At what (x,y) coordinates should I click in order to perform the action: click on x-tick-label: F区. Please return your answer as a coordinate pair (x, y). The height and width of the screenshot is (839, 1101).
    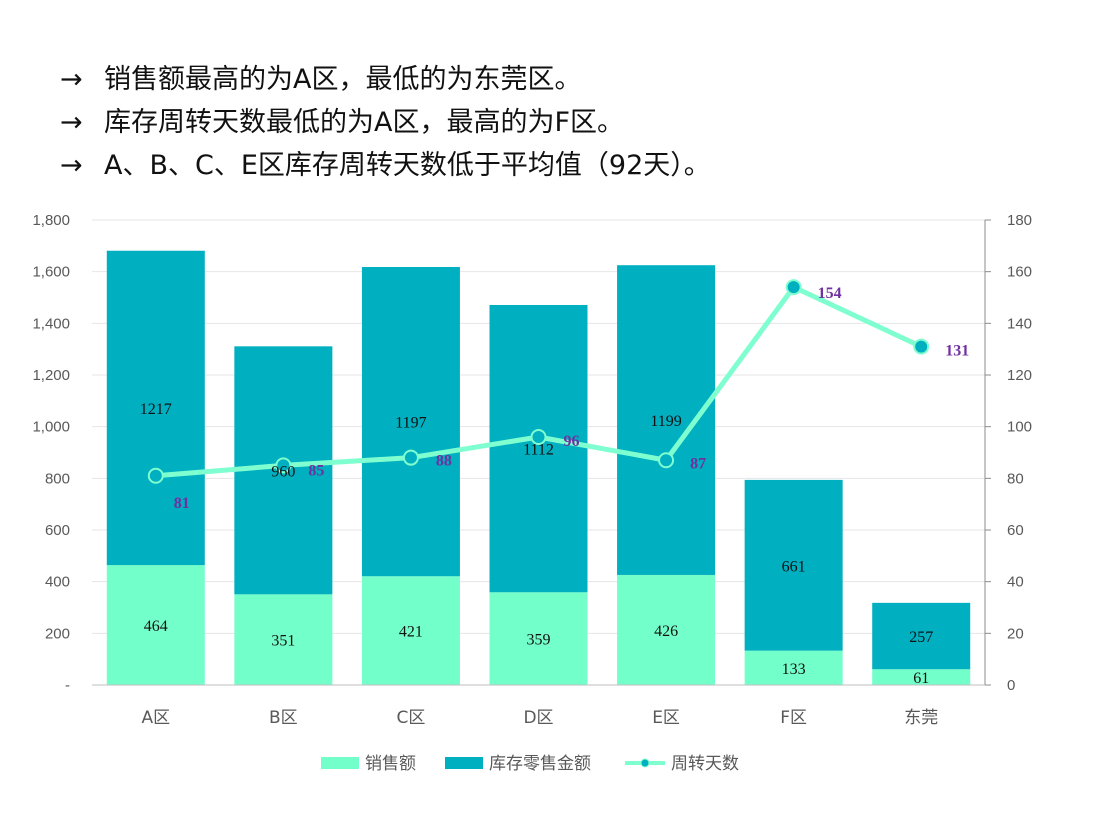
    Looking at the image, I should click on (793, 718).